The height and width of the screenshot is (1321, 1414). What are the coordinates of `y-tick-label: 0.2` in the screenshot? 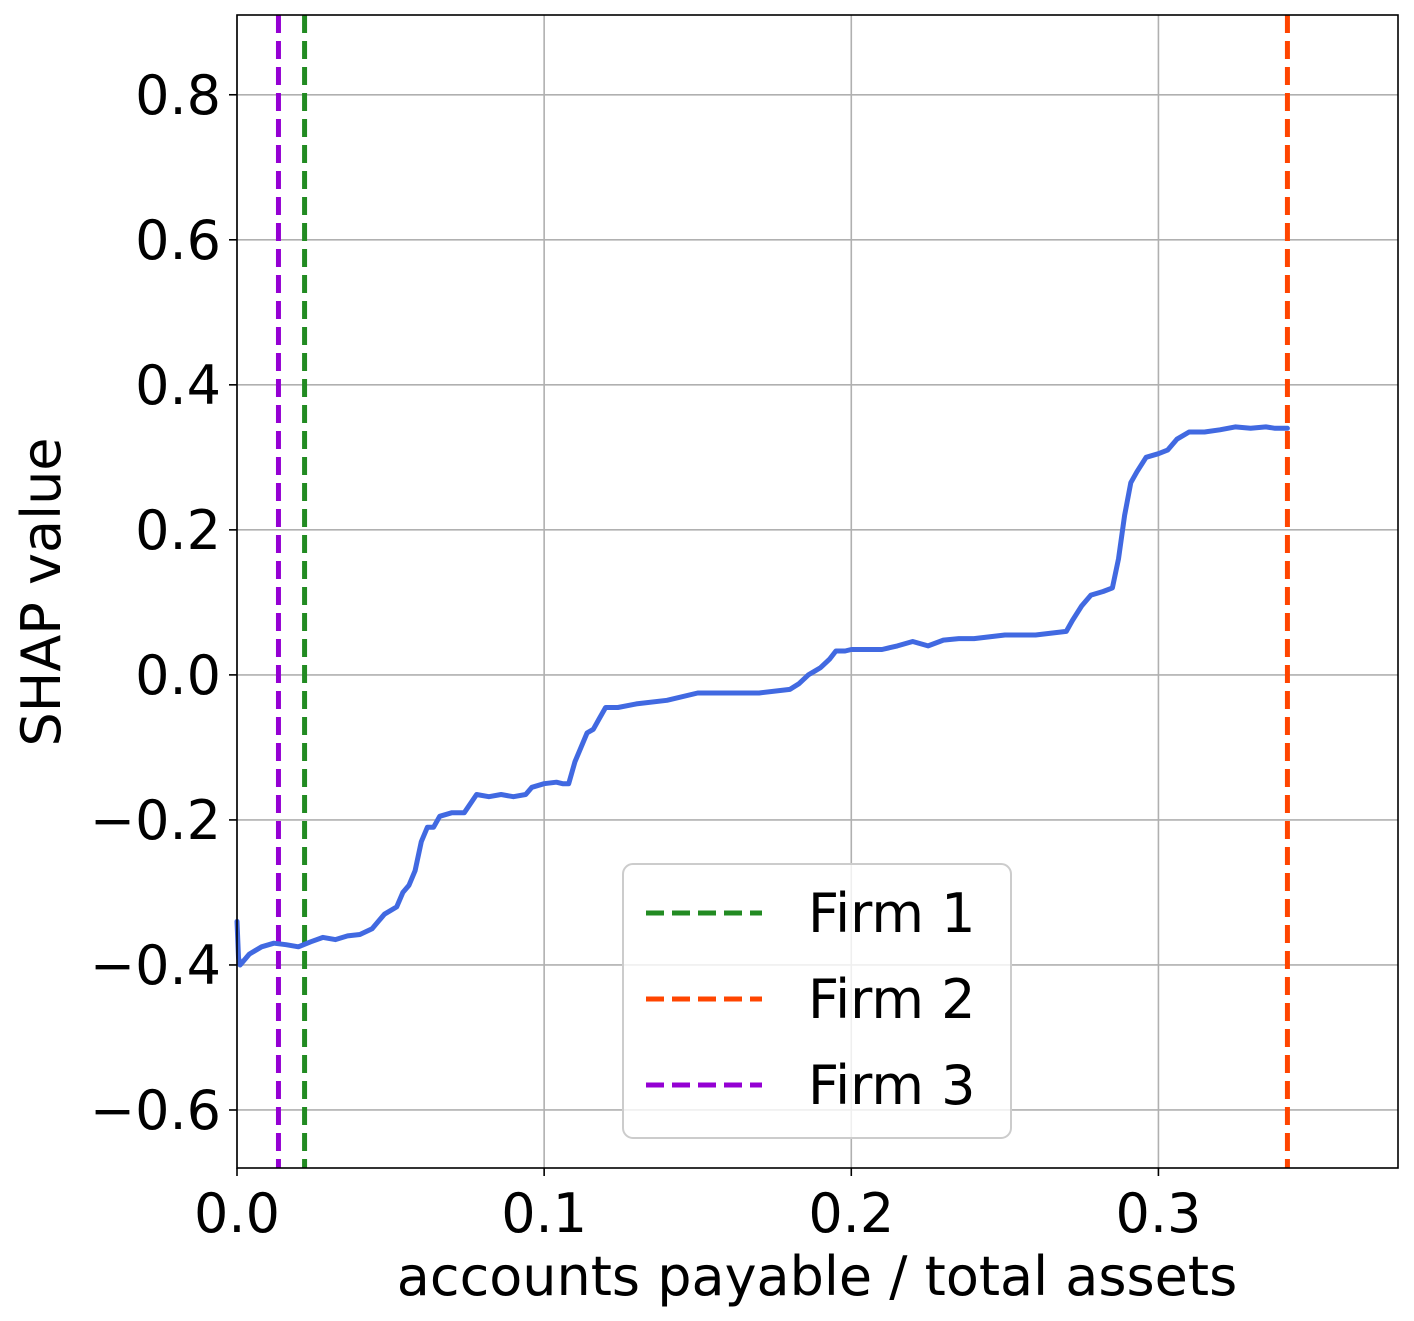 It's located at (178, 530).